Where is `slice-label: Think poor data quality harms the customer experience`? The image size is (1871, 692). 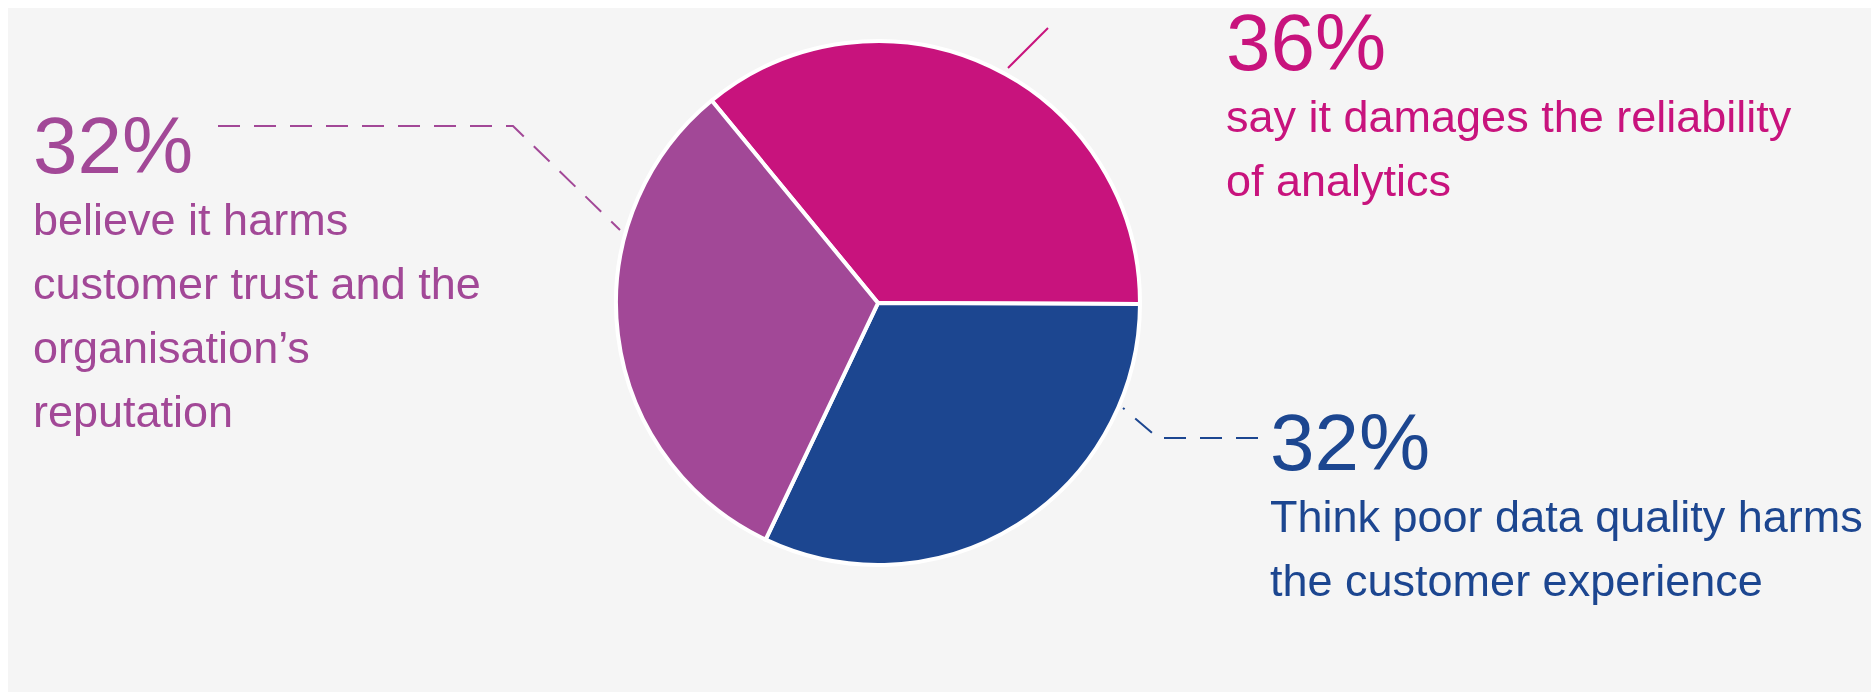 slice-label: Think poor data quality harms the customer experience is located at coordinates (1566, 548).